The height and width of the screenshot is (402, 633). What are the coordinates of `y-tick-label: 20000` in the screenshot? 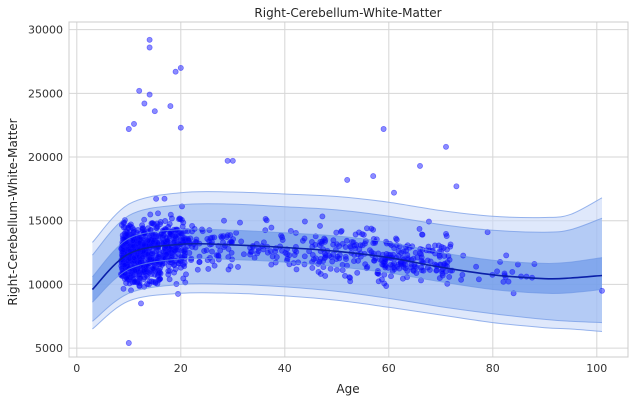 It's located at (45, 157).